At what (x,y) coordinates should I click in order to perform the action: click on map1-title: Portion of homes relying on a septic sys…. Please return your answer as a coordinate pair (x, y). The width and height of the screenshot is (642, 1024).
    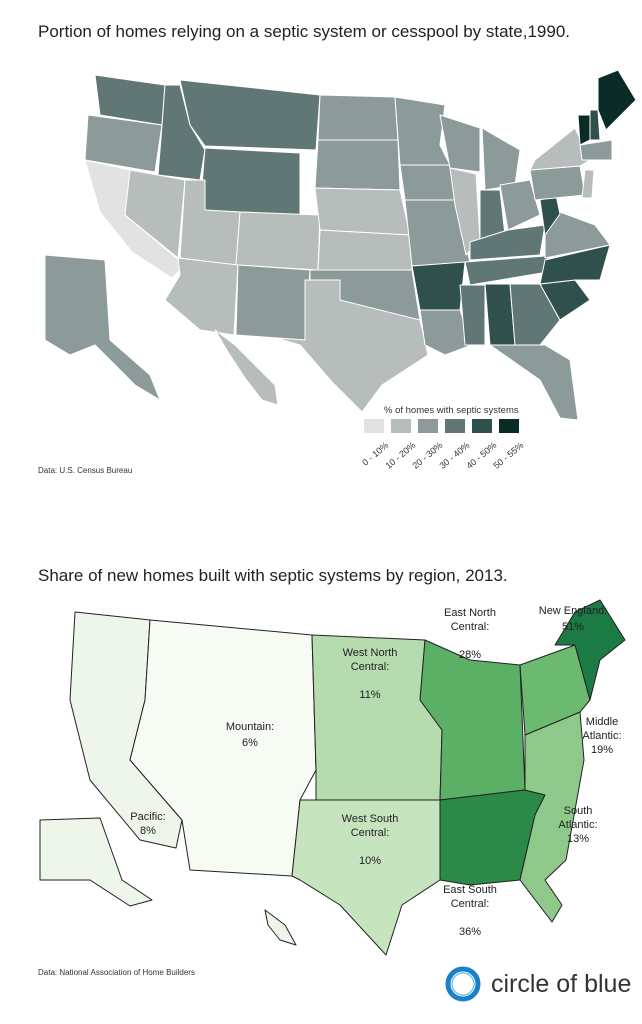
    Looking at the image, I should click on (304, 31).